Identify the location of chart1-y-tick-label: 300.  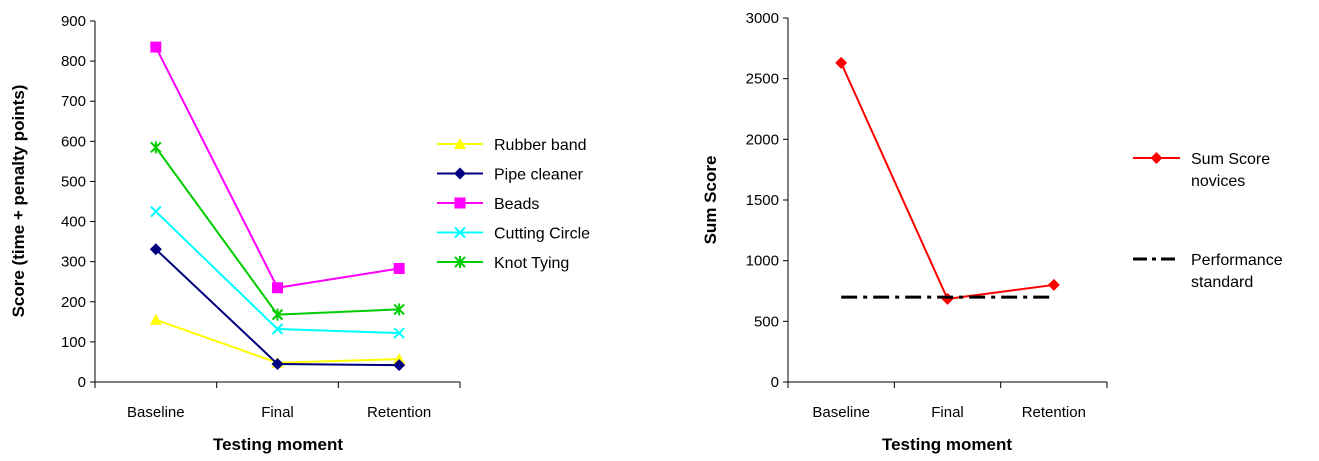
(73, 262).